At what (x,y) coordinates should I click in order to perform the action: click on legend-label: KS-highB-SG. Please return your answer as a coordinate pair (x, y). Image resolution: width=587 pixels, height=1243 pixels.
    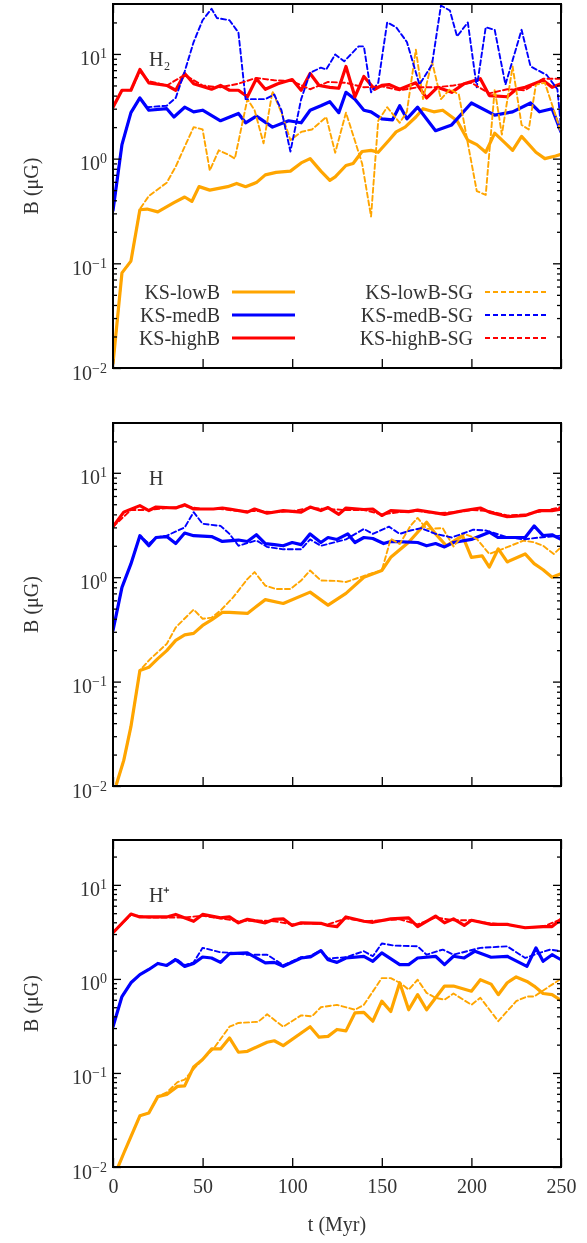
    Looking at the image, I should click on (416, 338).